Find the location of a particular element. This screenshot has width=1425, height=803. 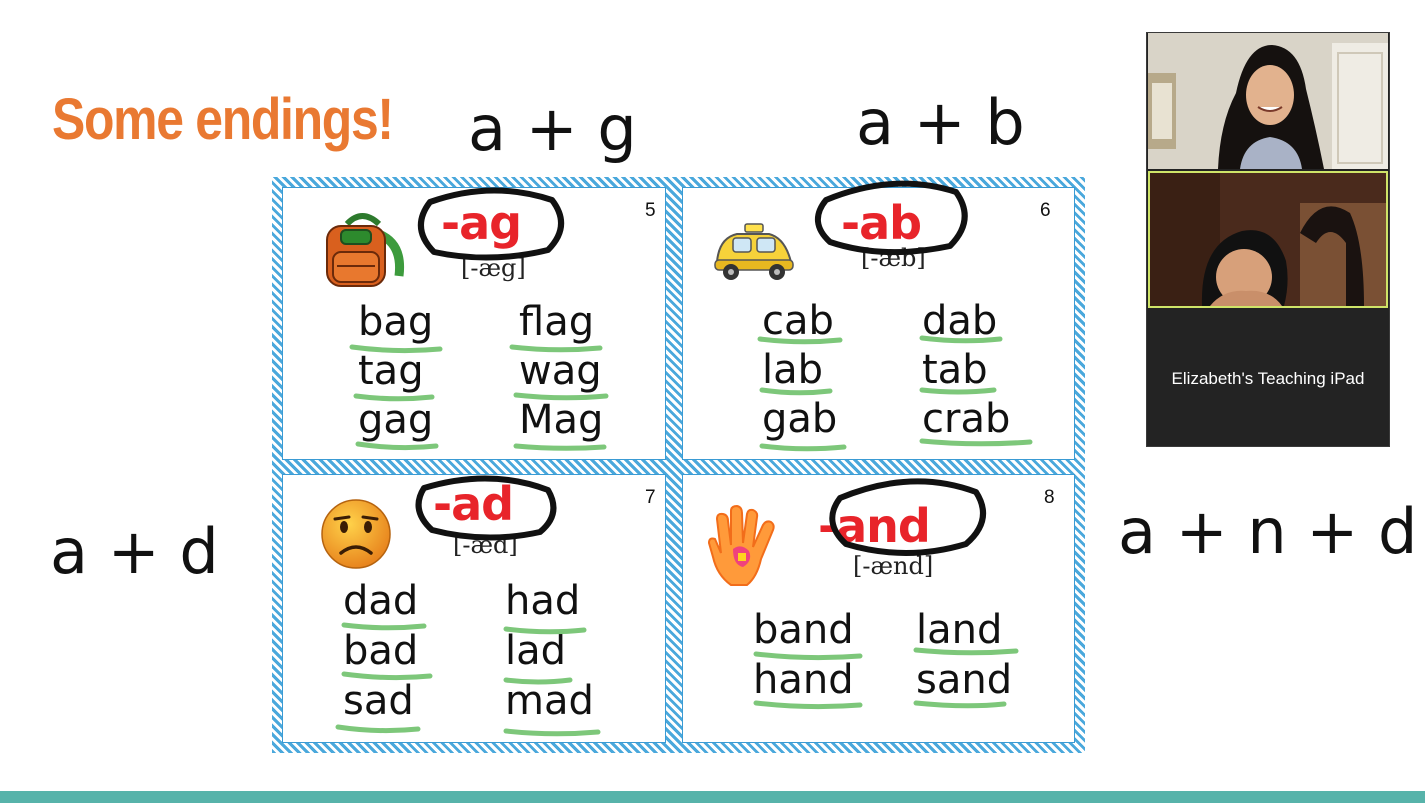

hand-icon is located at coordinates (741, 545).